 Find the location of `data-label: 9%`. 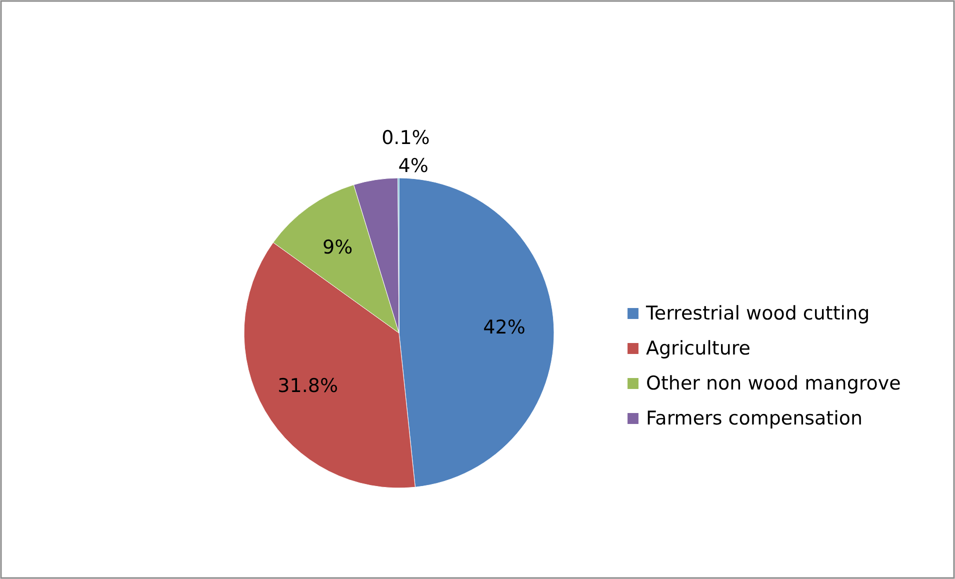

data-label: 9% is located at coordinates (337, 247).